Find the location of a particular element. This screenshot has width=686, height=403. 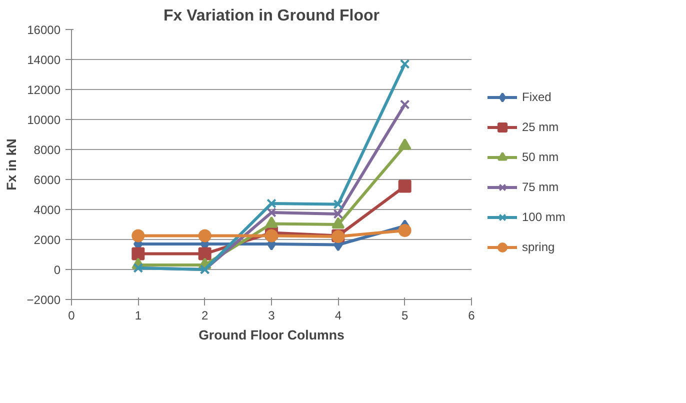

x-tick-label: 3 is located at coordinates (272, 315).